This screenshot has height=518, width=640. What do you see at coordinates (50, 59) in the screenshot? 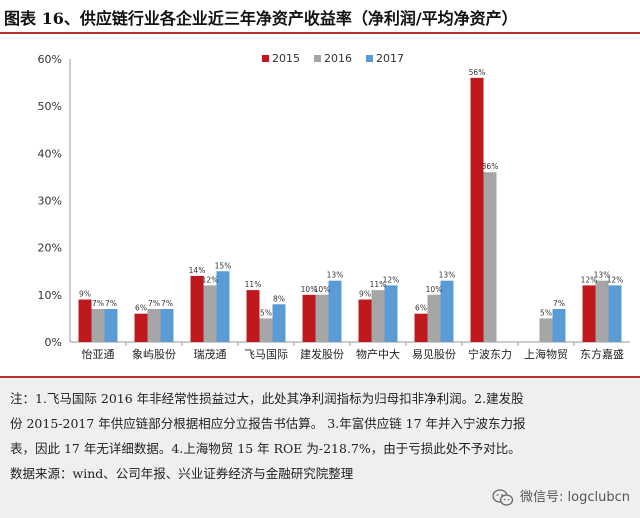
I see `y-tick-label: 60%` at bounding box center [50, 59].